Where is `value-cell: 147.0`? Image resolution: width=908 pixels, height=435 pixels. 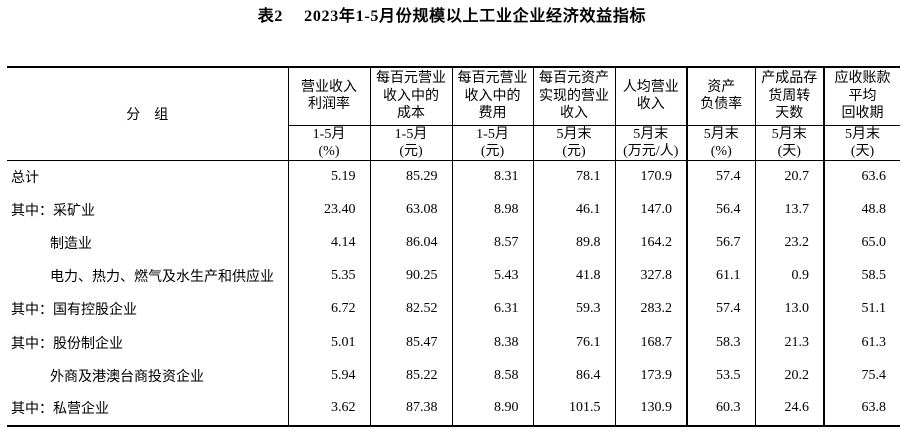
value-cell: 147.0 is located at coordinates (650, 210).